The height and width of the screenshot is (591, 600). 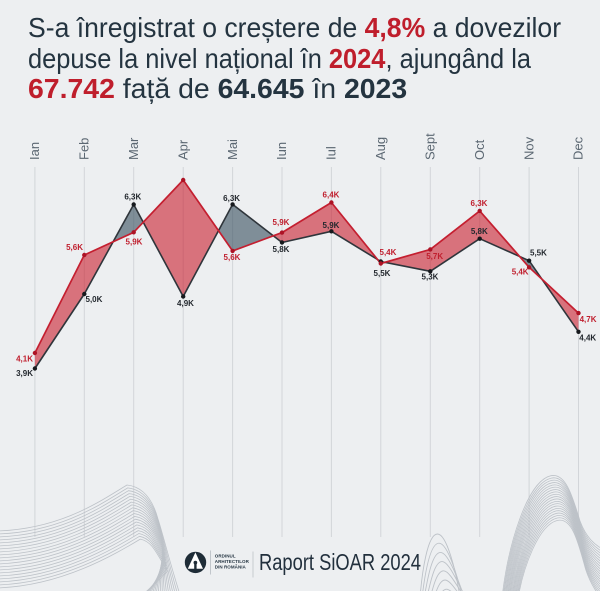 I want to click on svg-text: 5,3K, so click(x=430, y=276).